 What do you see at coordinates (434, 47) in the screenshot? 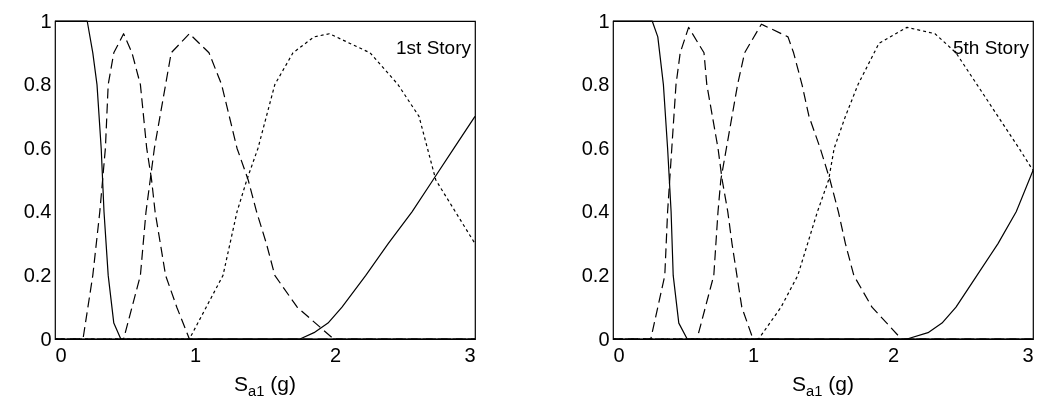
I see `annotation: 1st Story` at bounding box center [434, 47].